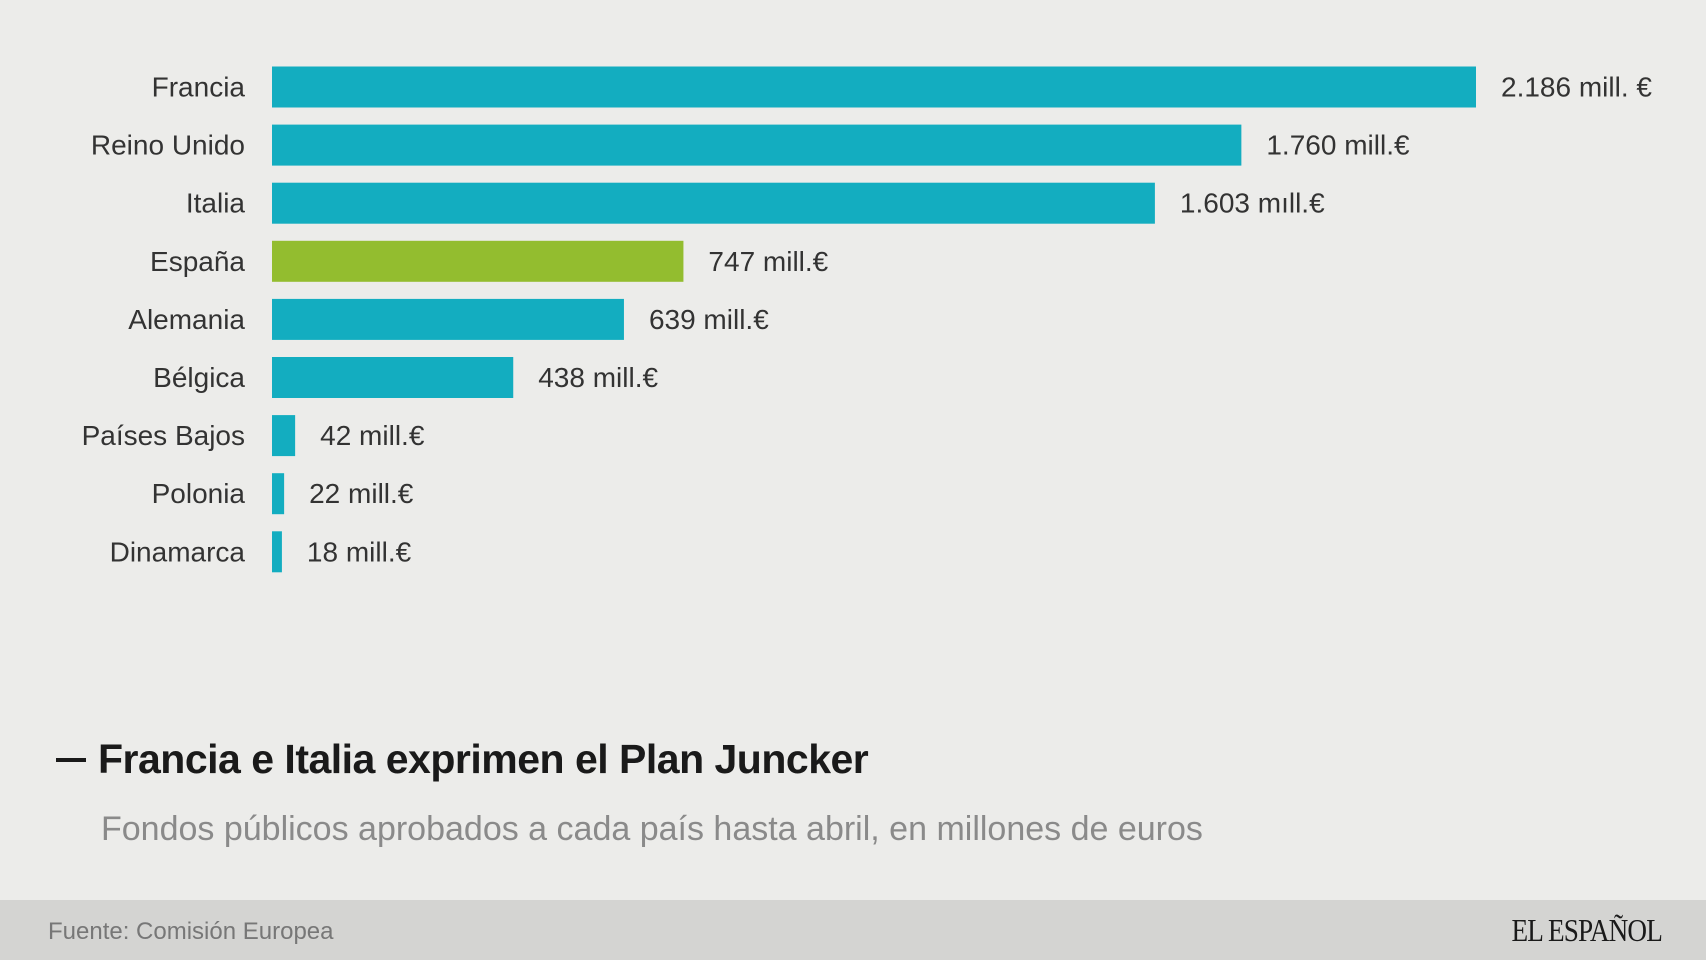  Describe the element at coordinates (1576, 87) in the screenshot. I see `value-label: 2.186 mill. €` at that location.